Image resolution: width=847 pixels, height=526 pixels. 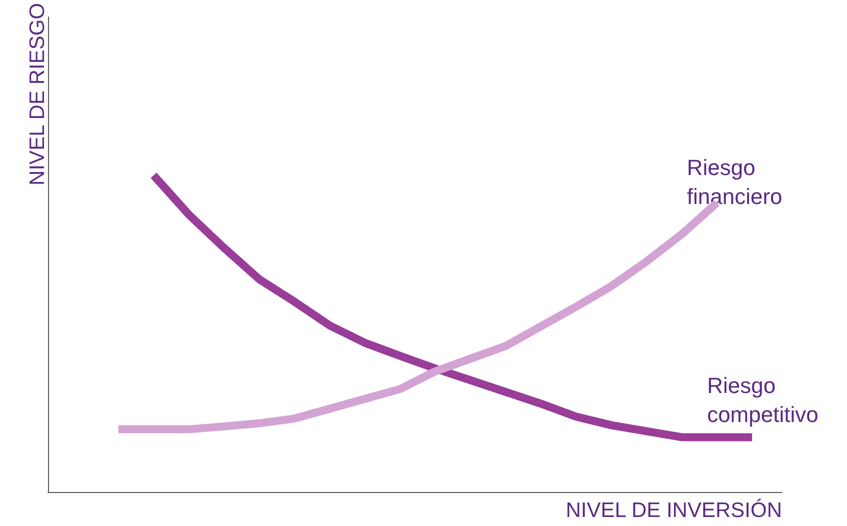 I want to click on series-label: Riesgo competitivo, so click(x=762, y=400).